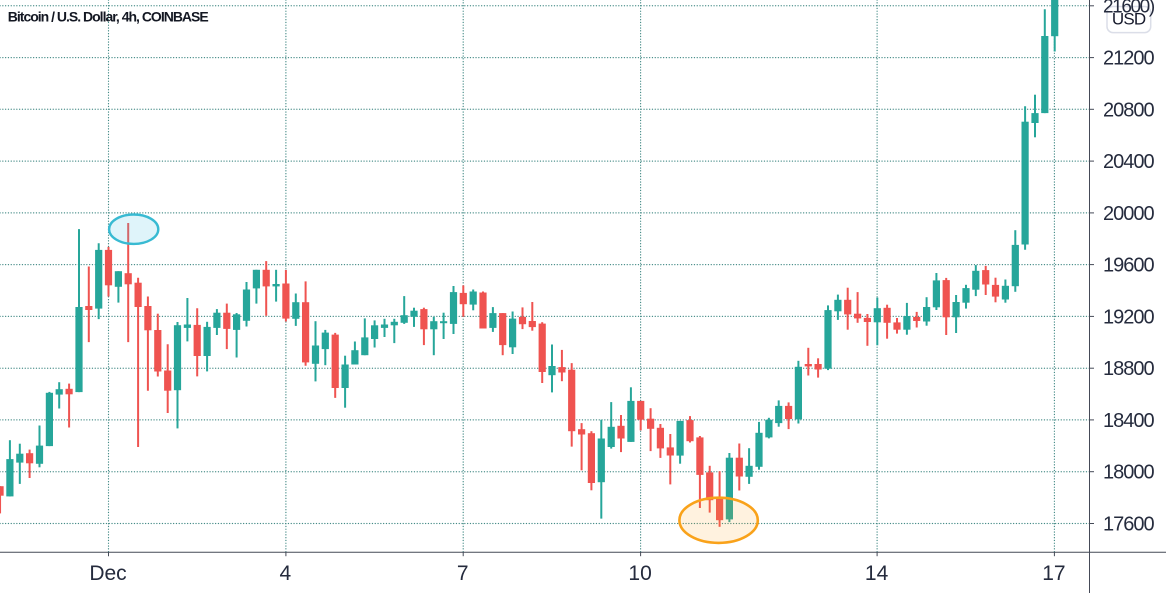 This screenshot has width=1166, height=593. I want to click on svg-text: 20800, so click(1128, 110).